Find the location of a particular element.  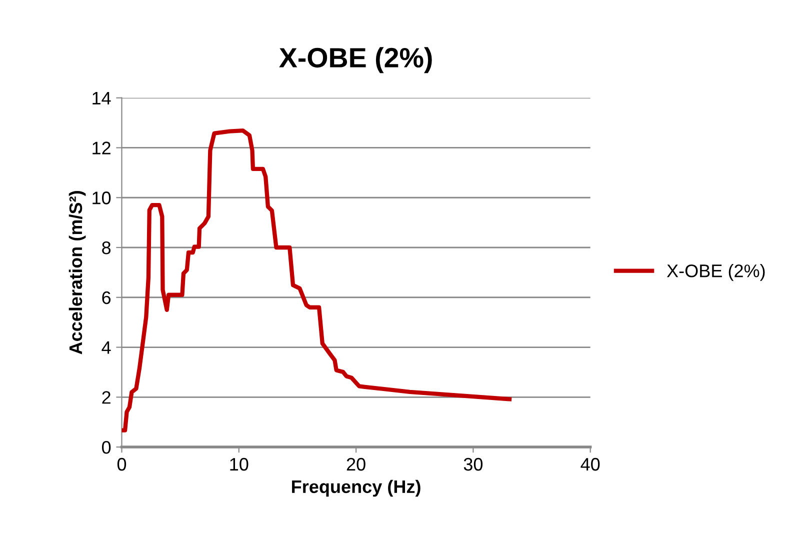

y-tick-label: 14 is located at coordinates (101, 98).